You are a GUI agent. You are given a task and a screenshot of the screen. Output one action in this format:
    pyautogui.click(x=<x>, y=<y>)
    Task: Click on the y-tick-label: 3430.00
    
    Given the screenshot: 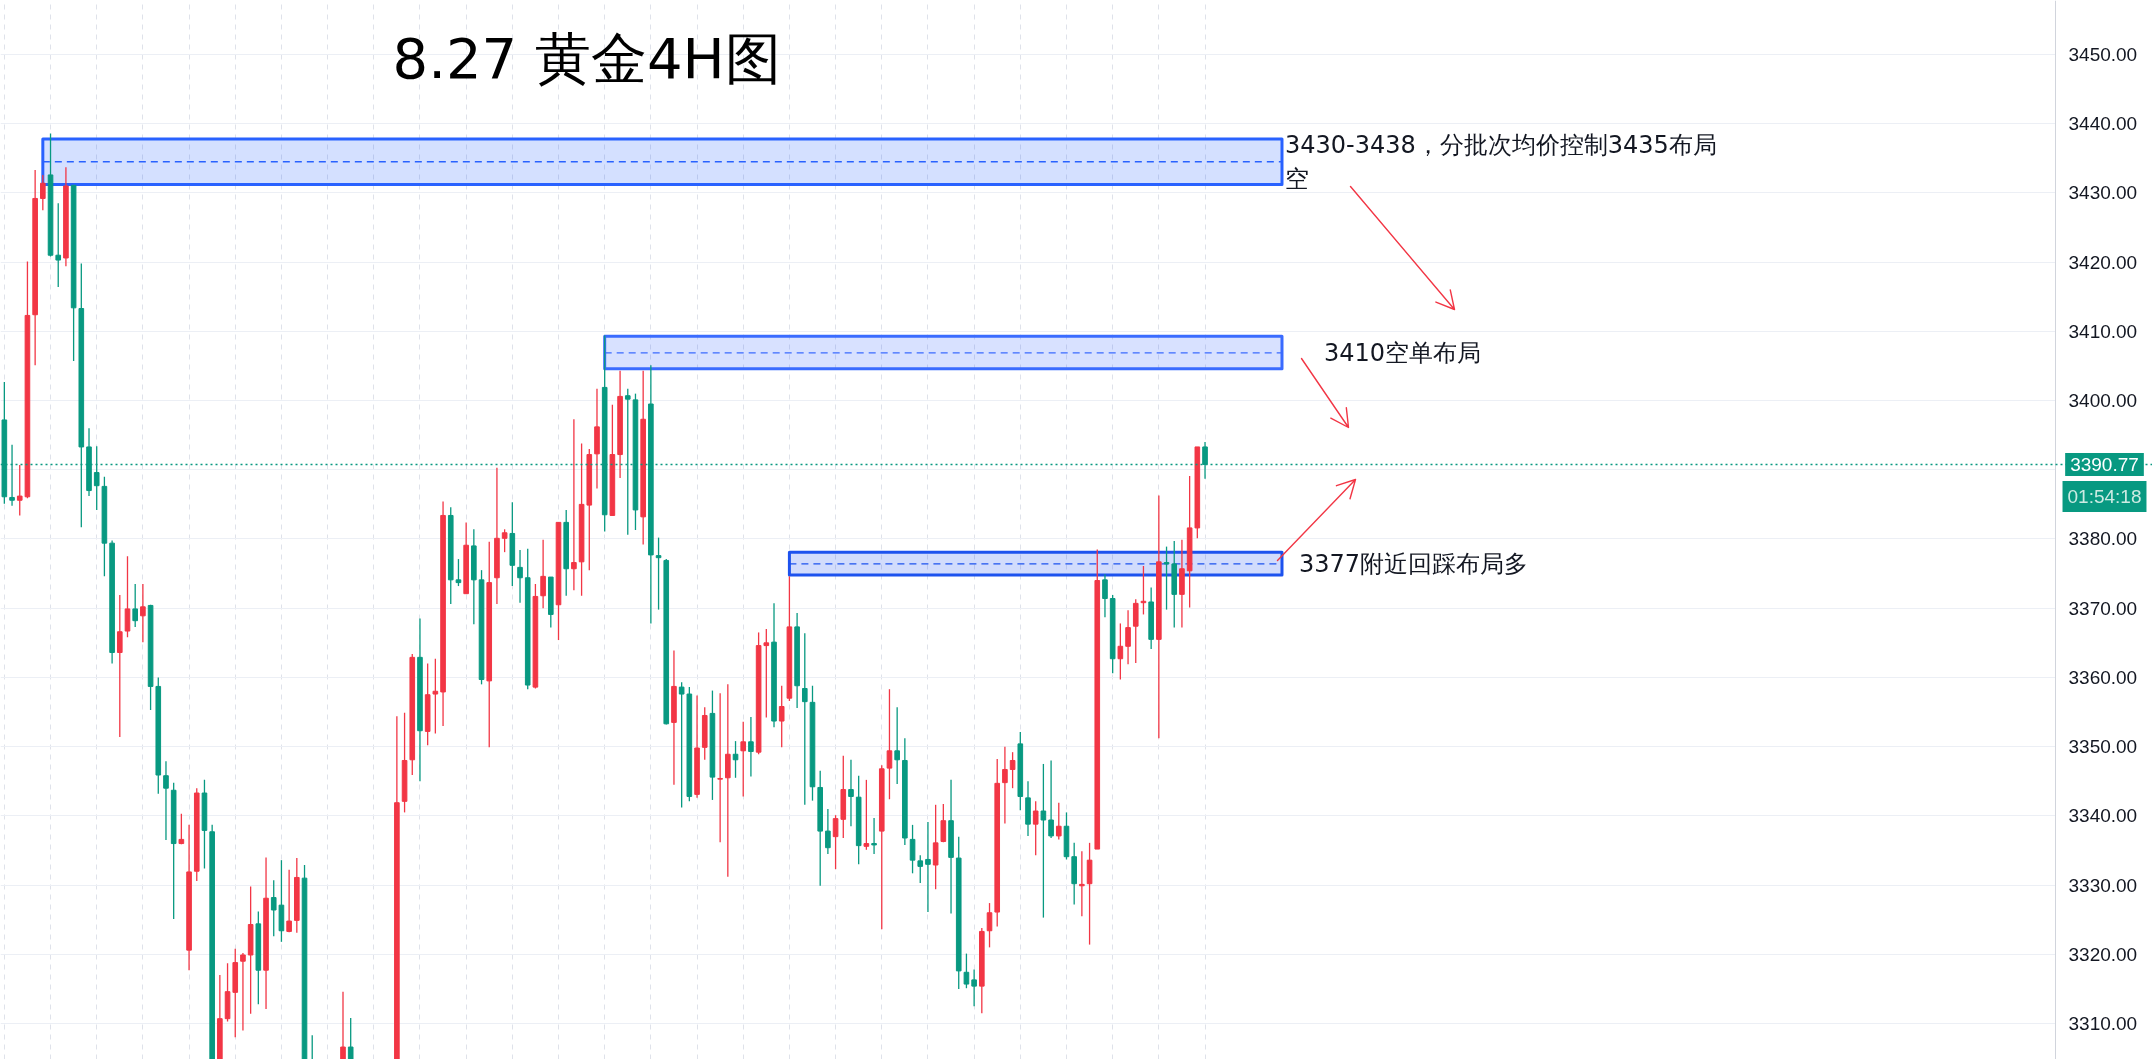 What is the action you would take?
    pyautogui.click(x=2103, y=193)
    